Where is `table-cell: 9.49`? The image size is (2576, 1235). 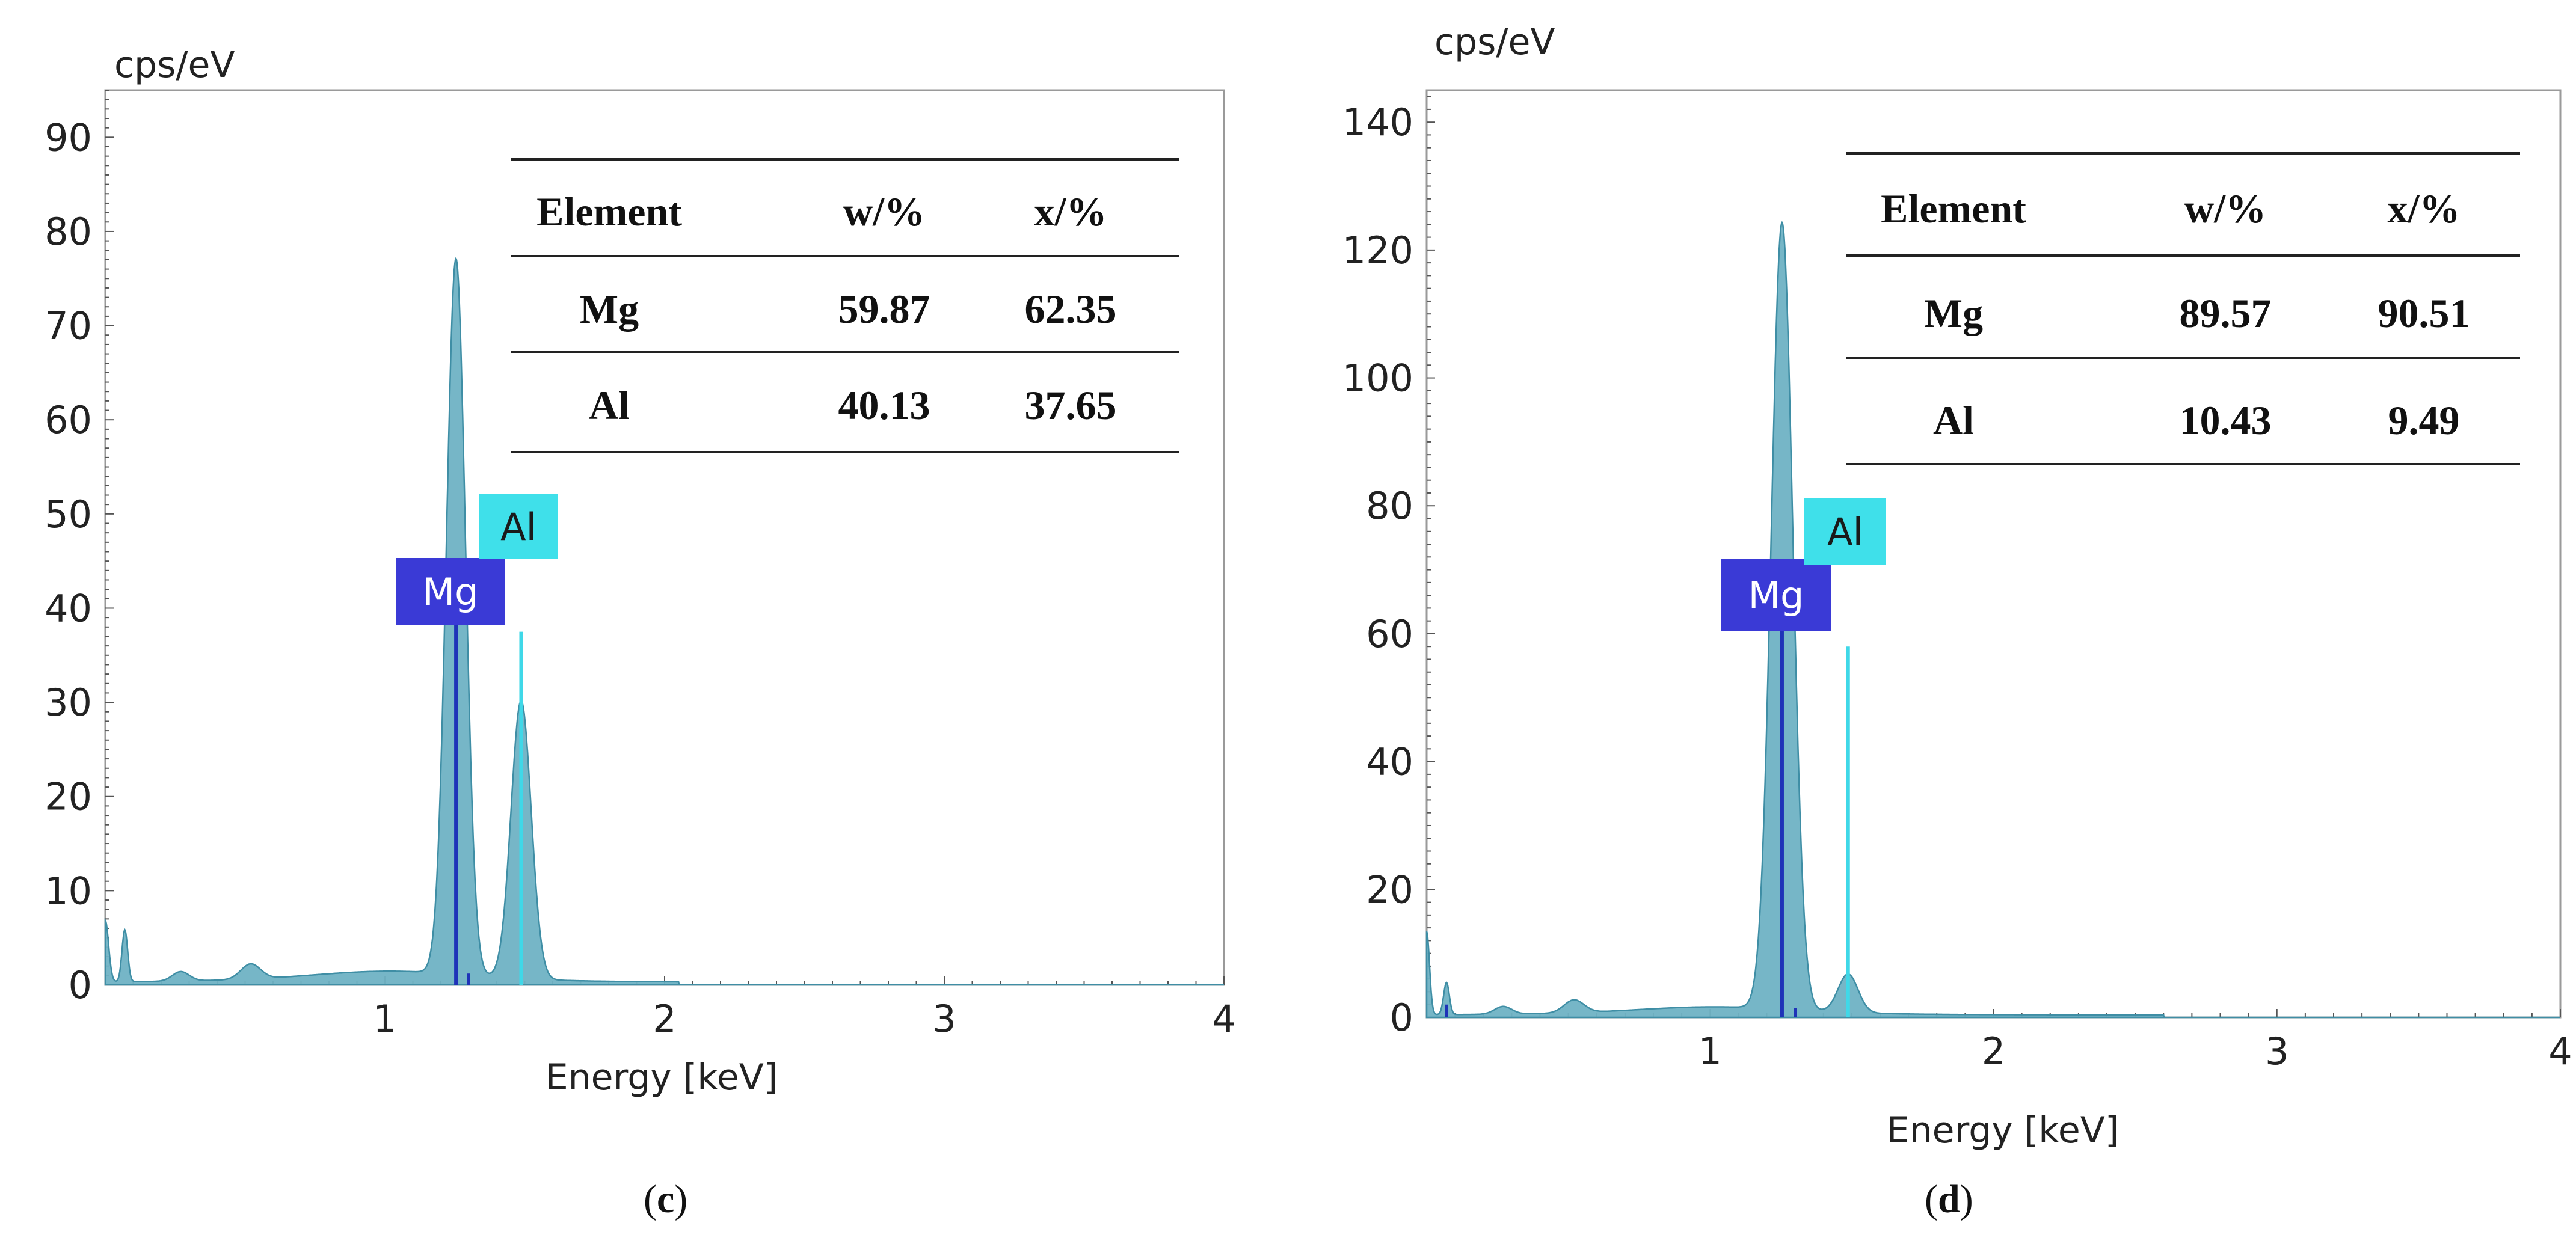
table-cell: 9.49 is located at coordinates (2424, 420).